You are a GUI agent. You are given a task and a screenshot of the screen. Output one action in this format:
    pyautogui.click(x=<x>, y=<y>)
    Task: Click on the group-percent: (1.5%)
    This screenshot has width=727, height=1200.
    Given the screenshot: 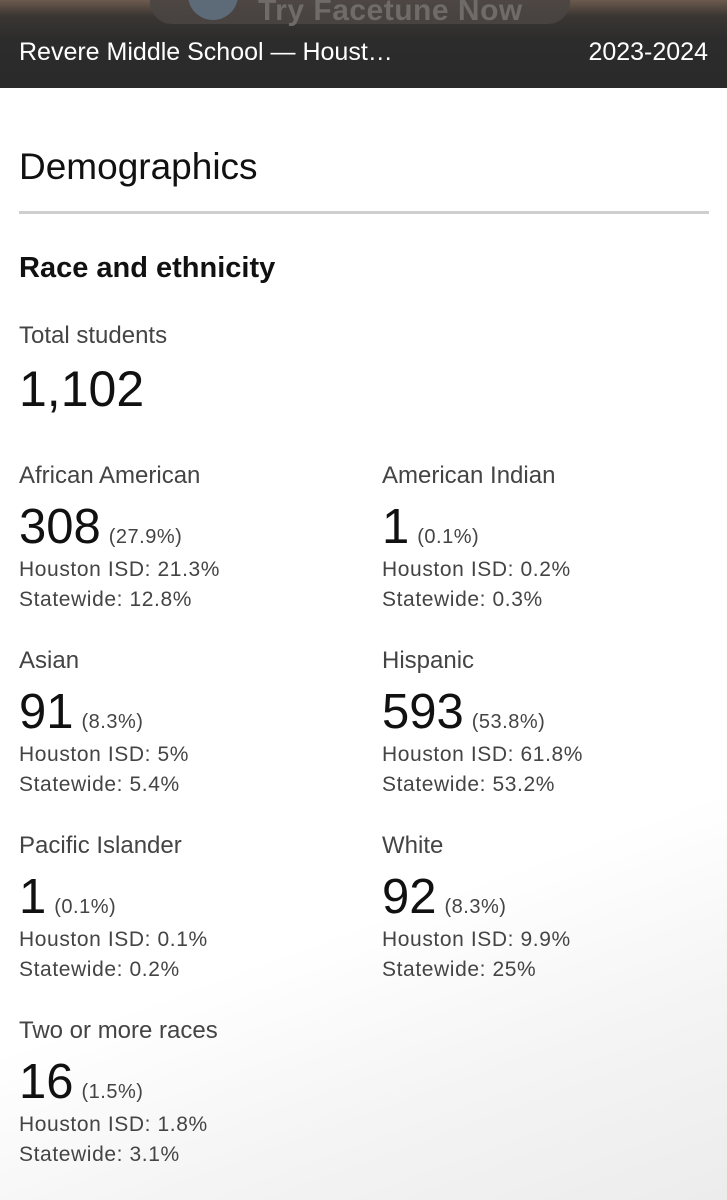 What is the action you would take?
    pyautogui.click(x=112, y=1092)
    